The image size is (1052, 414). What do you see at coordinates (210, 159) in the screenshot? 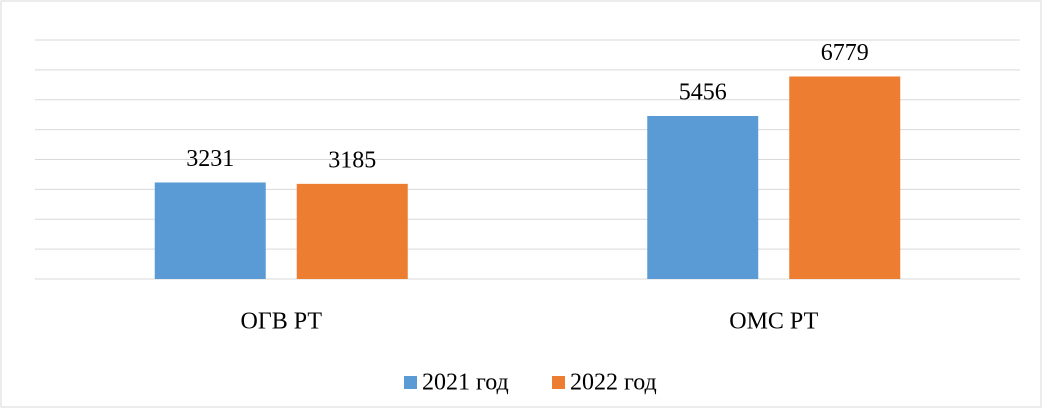
I see `data-label: 3231` at bounding box center [210, 159].